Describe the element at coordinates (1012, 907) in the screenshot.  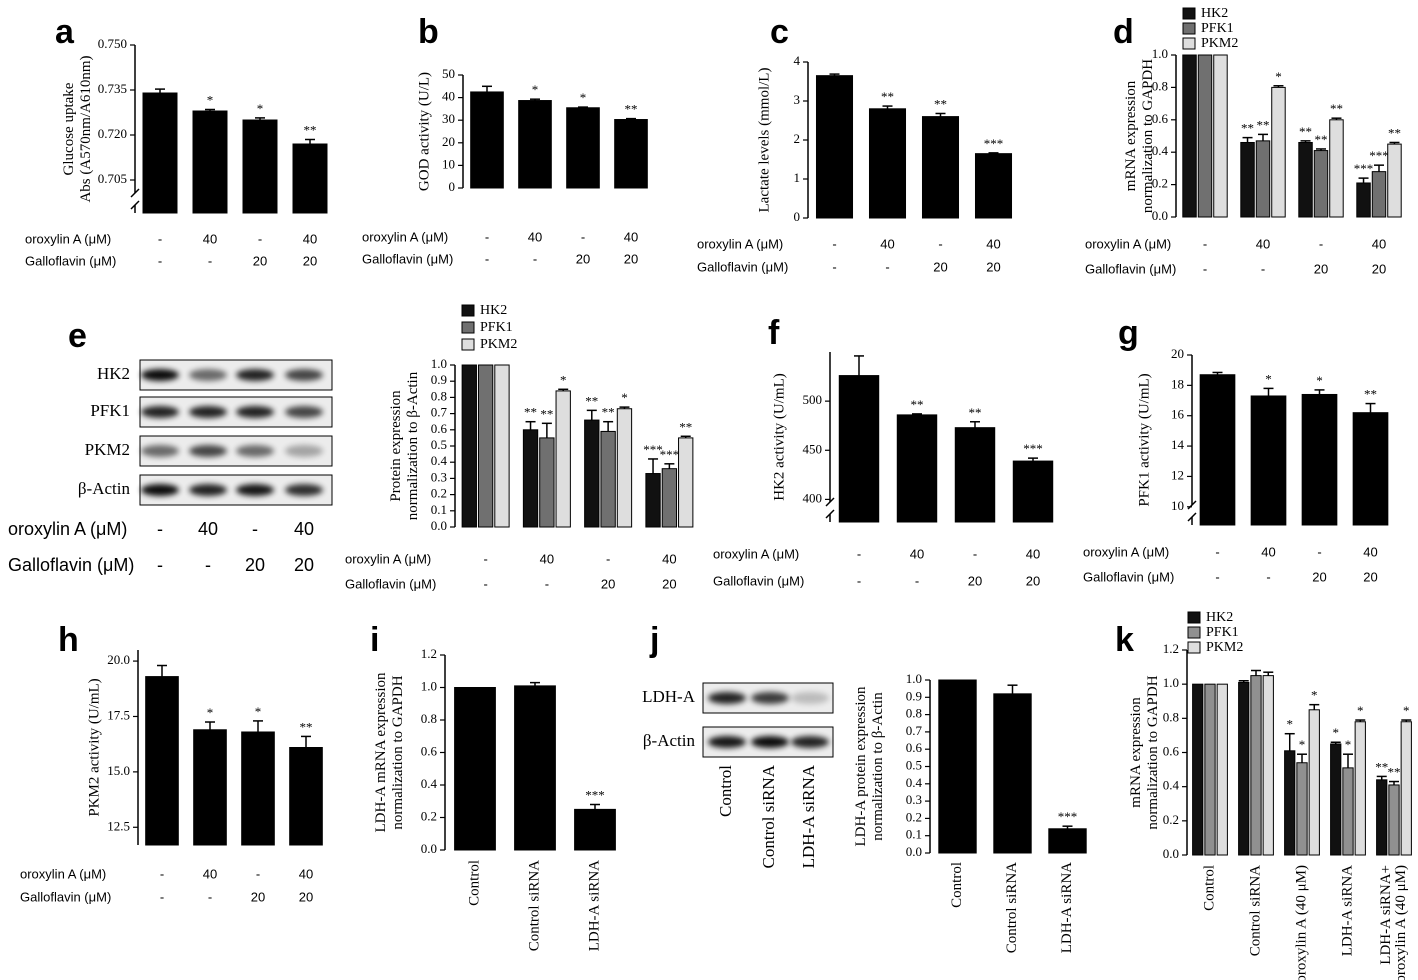
I see `x-tick-label: Control siRNA` at that location.